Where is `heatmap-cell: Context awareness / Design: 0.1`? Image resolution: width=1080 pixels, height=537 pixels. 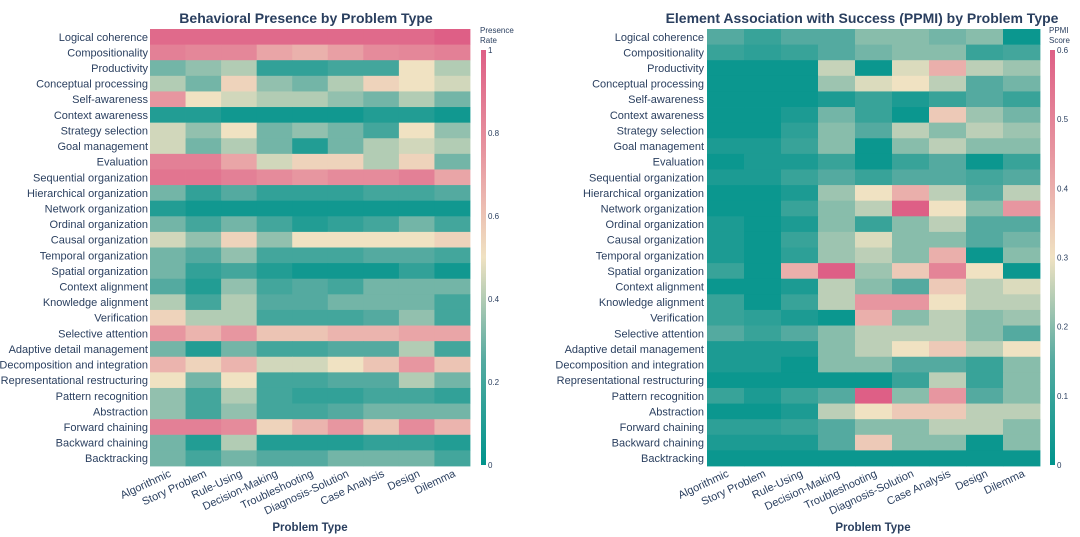
heatmap-cell: Context awareness / Design: 0.1 is located at coordinates (416, 115).